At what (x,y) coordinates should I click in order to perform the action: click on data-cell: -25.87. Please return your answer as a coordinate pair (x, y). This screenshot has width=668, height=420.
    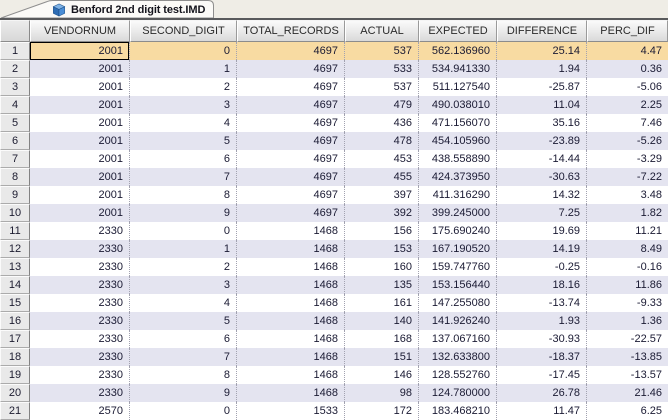
    Looking at the image, I should click on (542, 87).